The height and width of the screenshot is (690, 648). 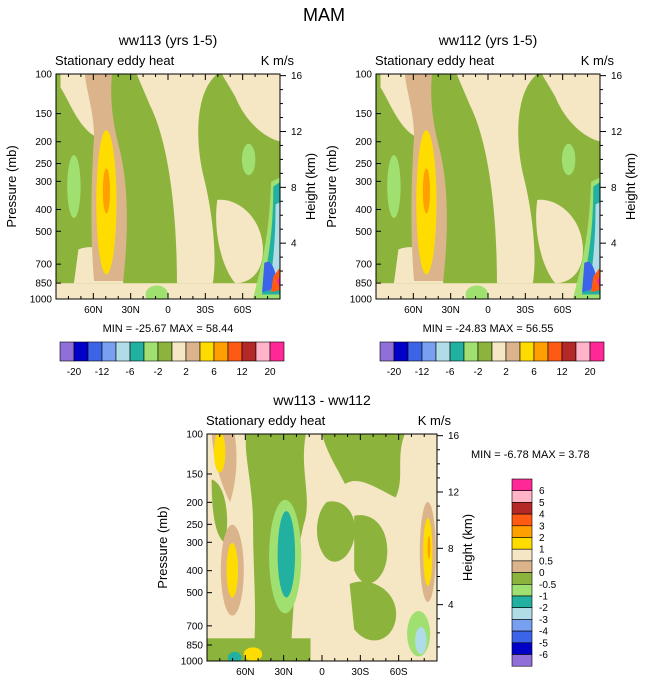 What do you see at coordinates (245, 672) in the screenshot?
I see `lat-tick-label: 60N` at bounding box center [245, 672].